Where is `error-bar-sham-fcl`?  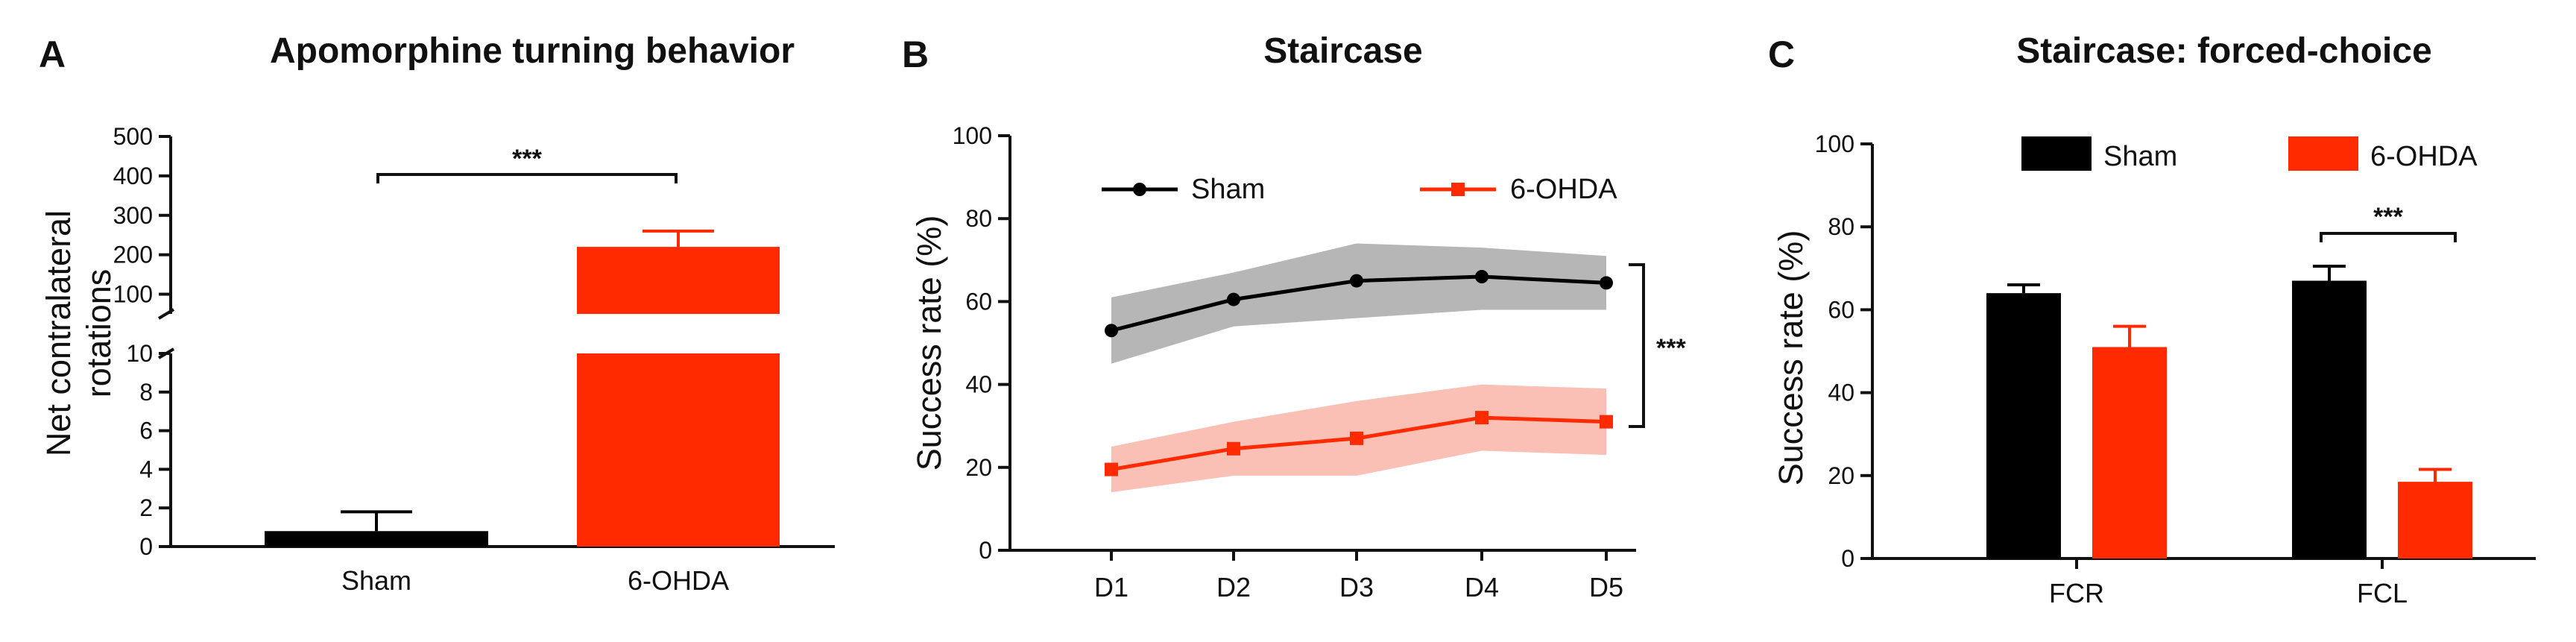
error-bar-sham-fcl is located at coordinates (2329, 273).